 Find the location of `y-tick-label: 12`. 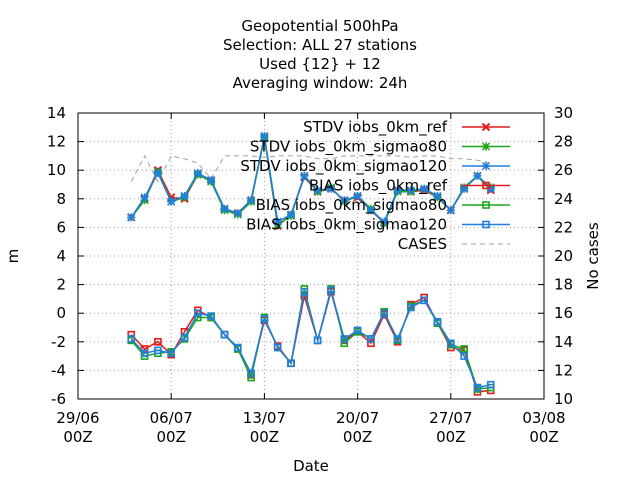

y-tick-label: 12 is located at coordinates (56, 142).